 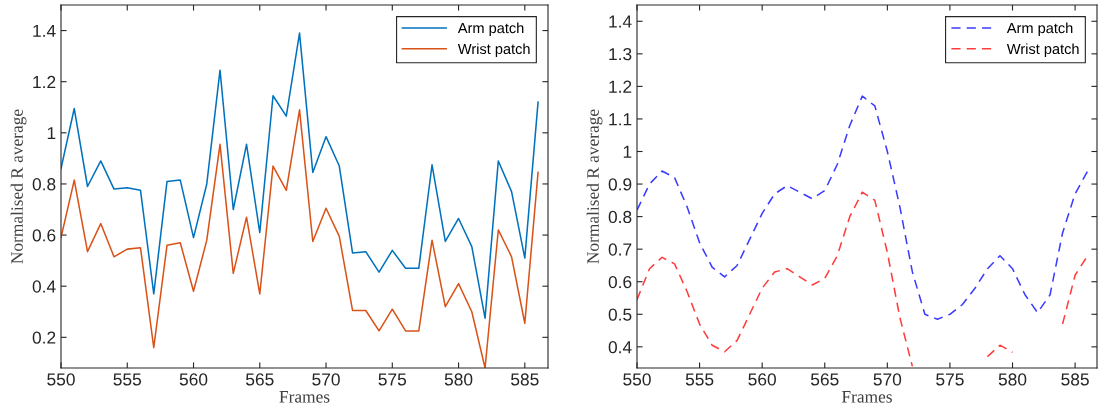 What do you see at coordinates (620, 119) in the screenshot?
I see `y-tick-label: 1.1` at bounding box center [620, 119].